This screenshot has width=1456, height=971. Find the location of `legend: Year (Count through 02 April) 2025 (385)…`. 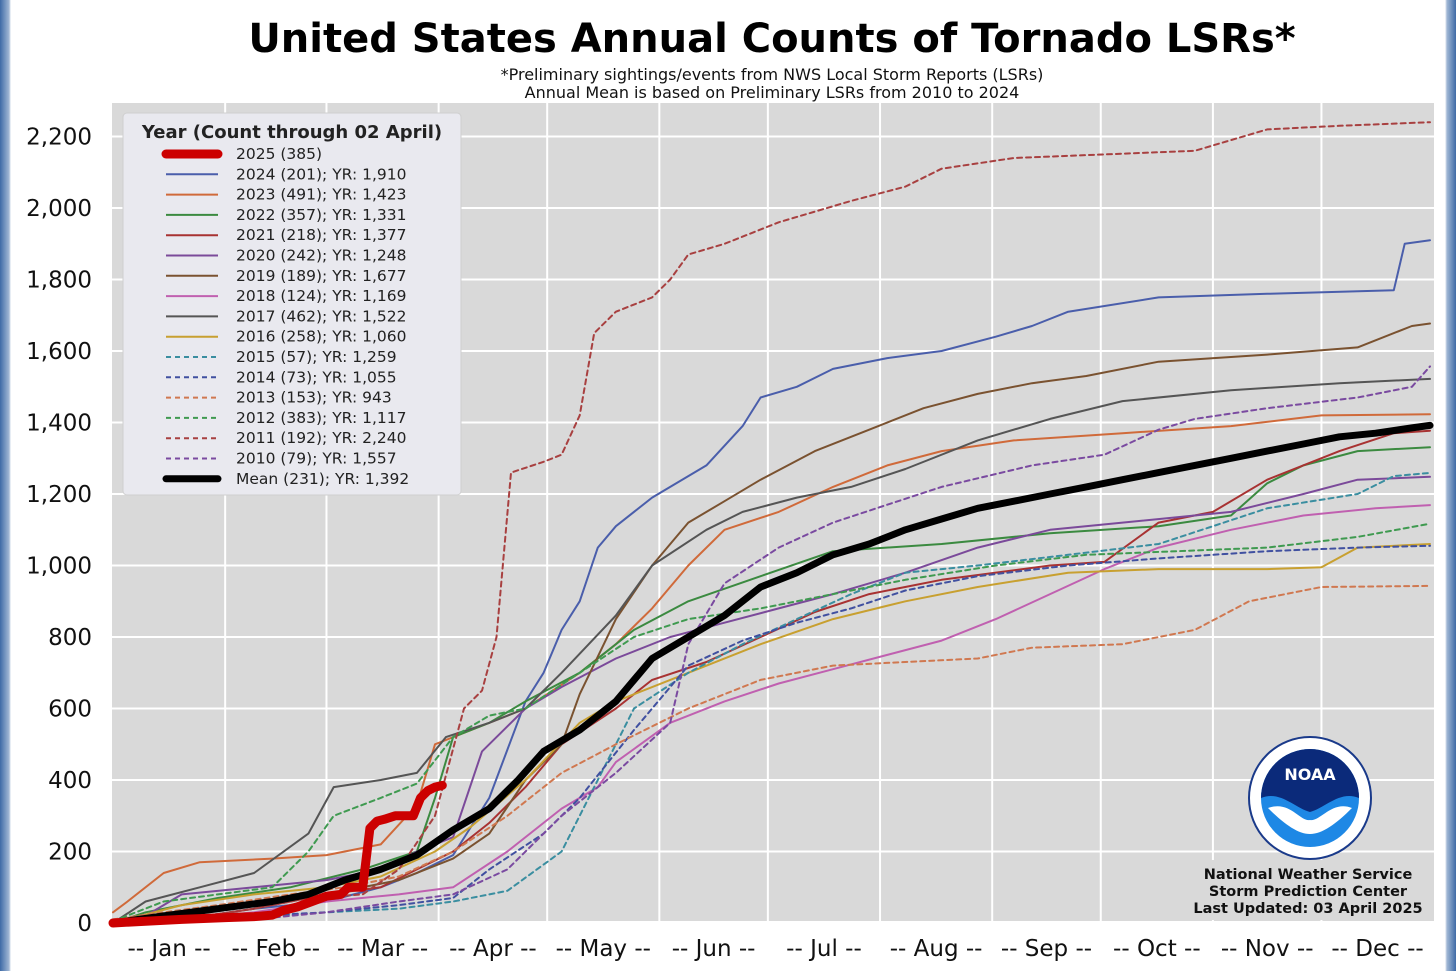

legend: Year (Count through 02 April) 2025 (385)… is located at coordinates (292, 304).